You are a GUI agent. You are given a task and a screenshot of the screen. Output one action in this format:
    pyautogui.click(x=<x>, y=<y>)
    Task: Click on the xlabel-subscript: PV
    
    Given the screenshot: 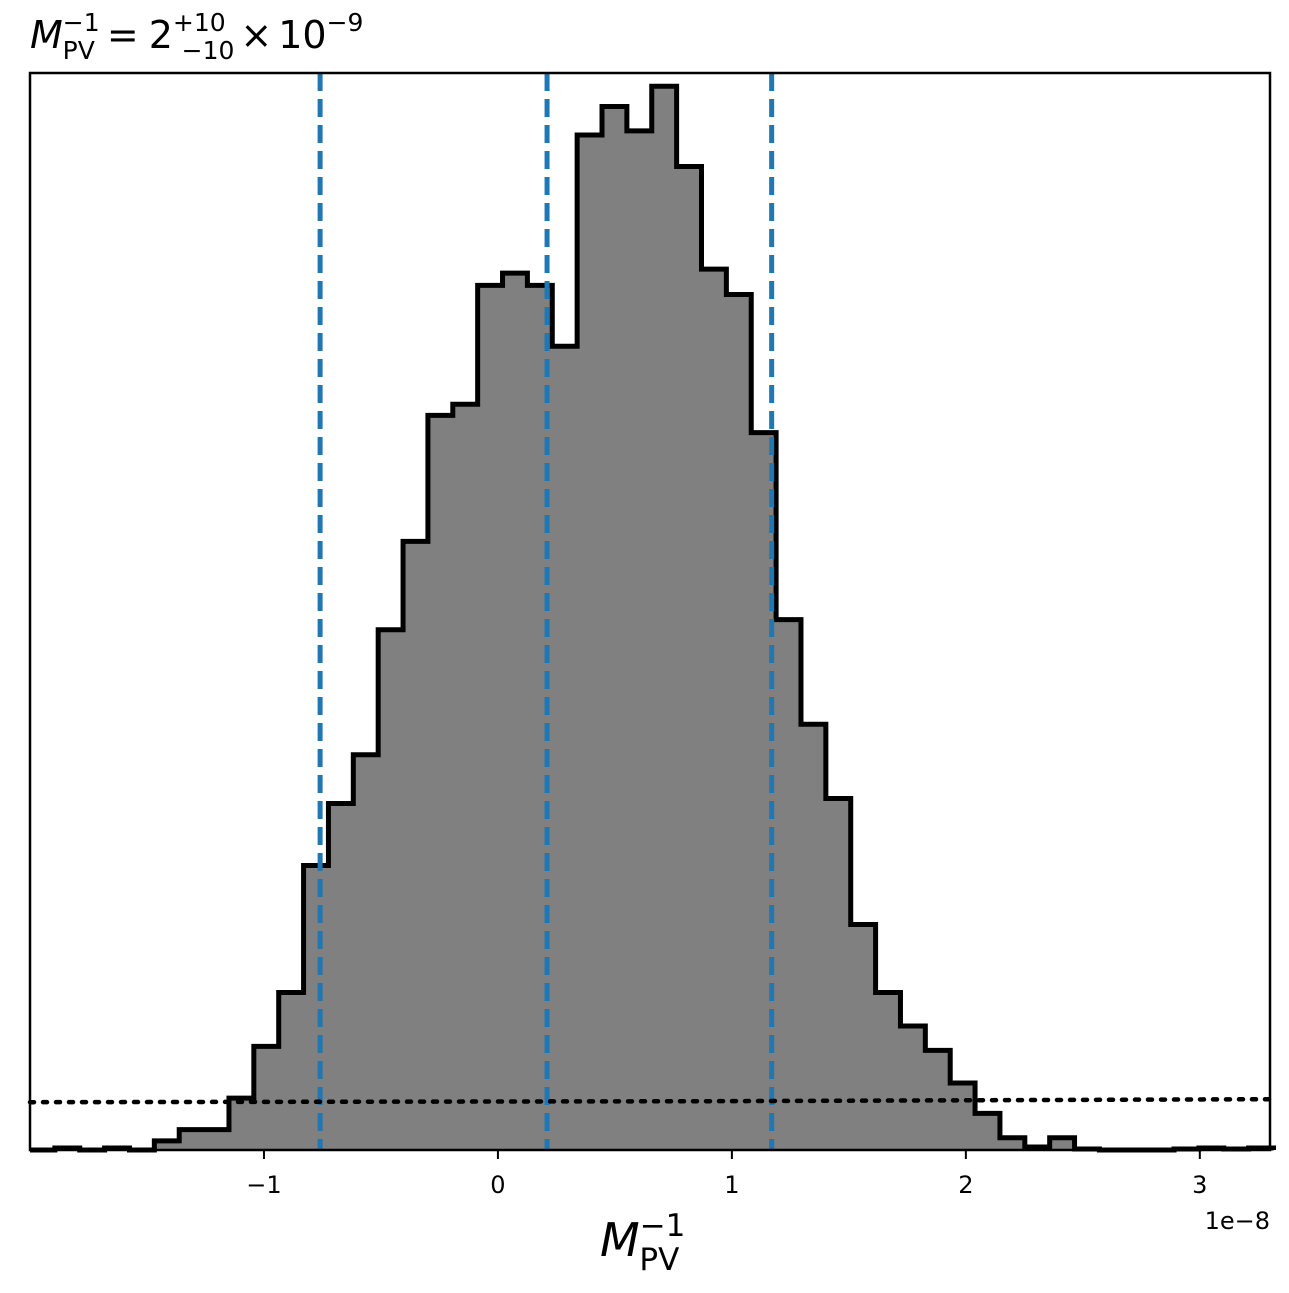 What is the action you would take?
    pyautogui.click(x=659, y=1260)
    